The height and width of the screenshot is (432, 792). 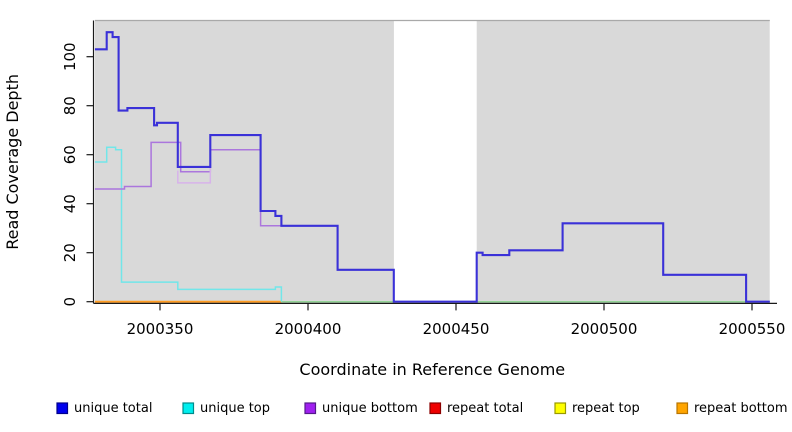 What do you see at coordinates (485, 408) in the screenshot?
I see `legend-label-repeat-total: repeat total` at bounding box center [485, 408].